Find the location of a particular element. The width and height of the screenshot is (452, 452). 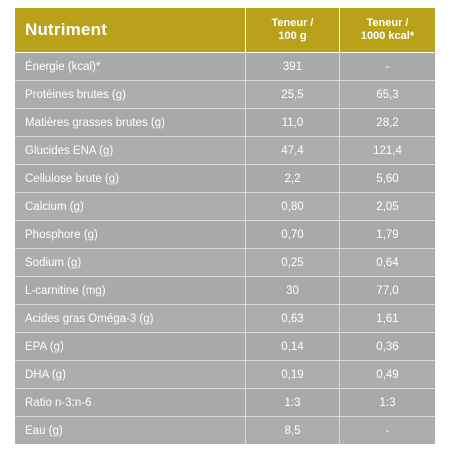

value-per-100g-cell: 30 is located at coordinates (292, 290).